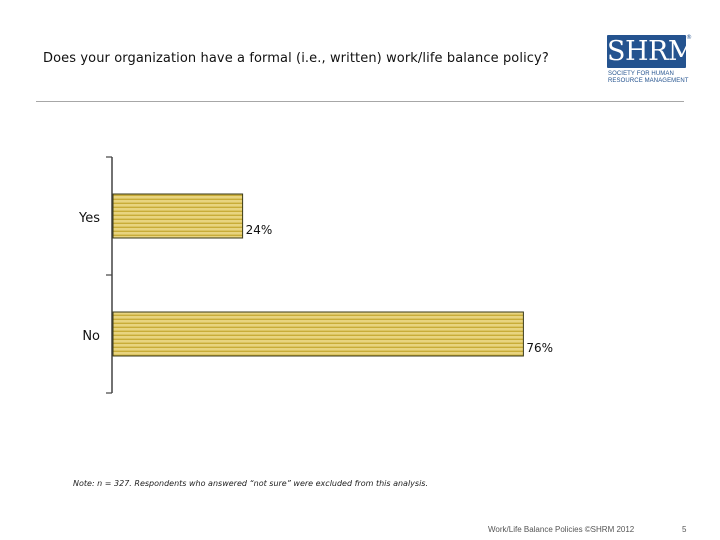 The image size is (720, 540). What do you see at coordinates (641, 74) in the screenshot?
I see `logo-tagline-1: SOCIETY FOR HUMAN` at bounding box center [641, 74].